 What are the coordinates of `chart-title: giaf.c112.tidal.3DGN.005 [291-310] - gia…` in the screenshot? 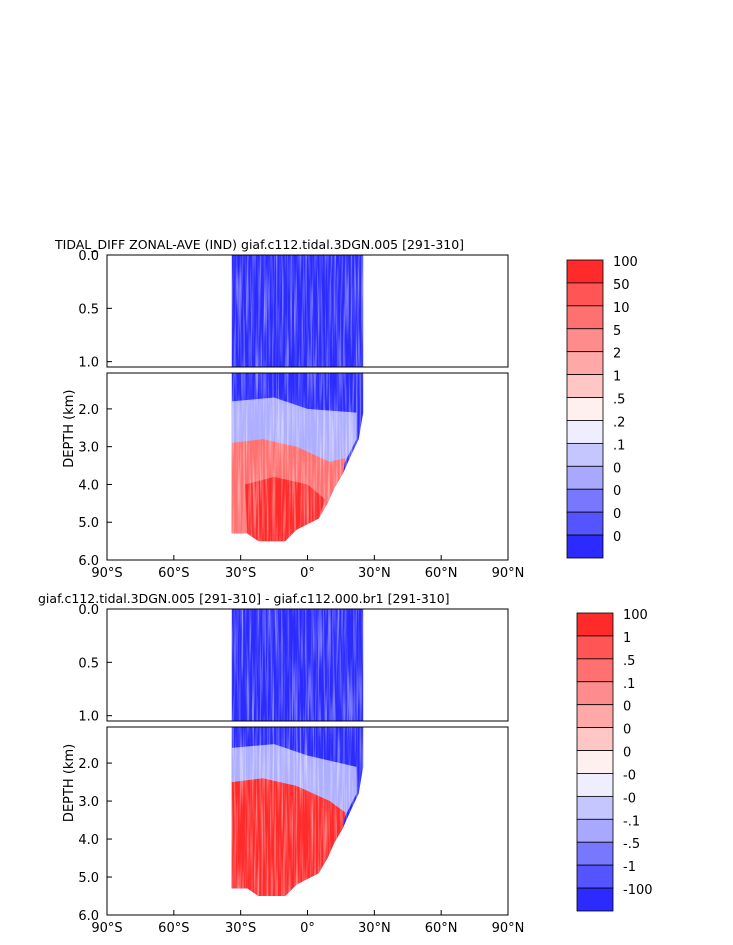 It's located at (244, 598).